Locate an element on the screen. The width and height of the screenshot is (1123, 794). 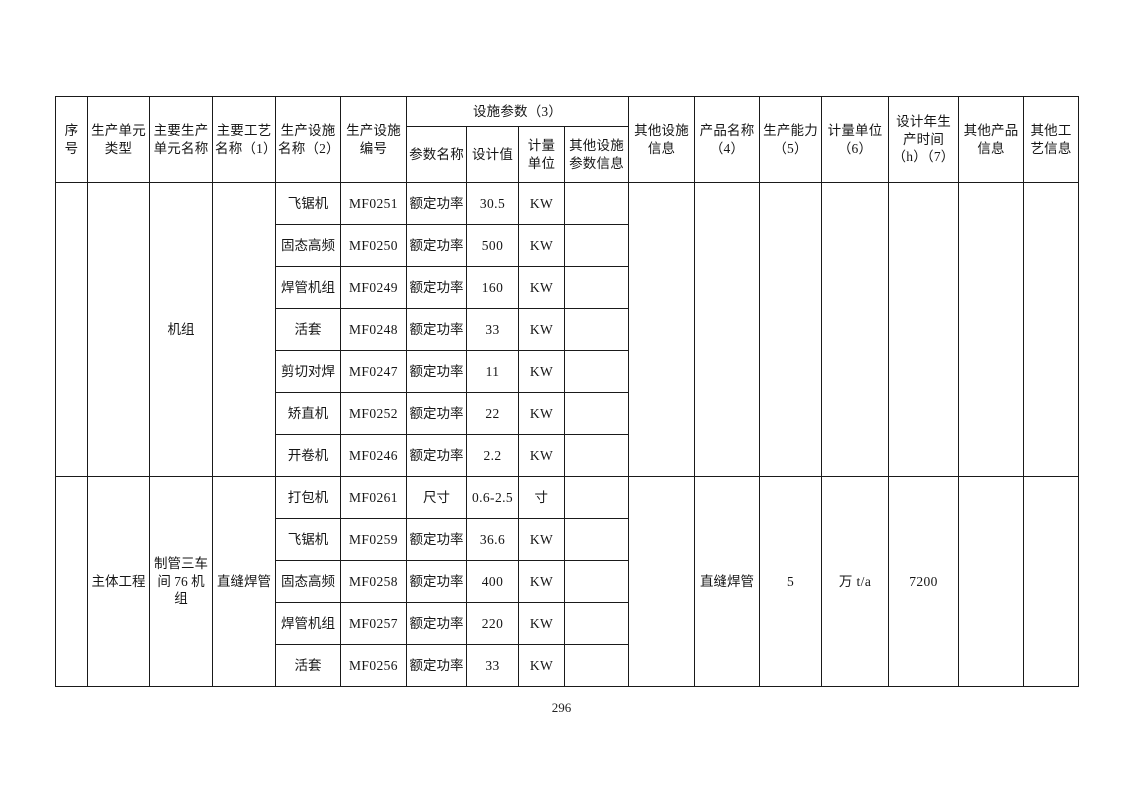
col-header-param-name: 参数名称 is located at coordinates (436, 154).